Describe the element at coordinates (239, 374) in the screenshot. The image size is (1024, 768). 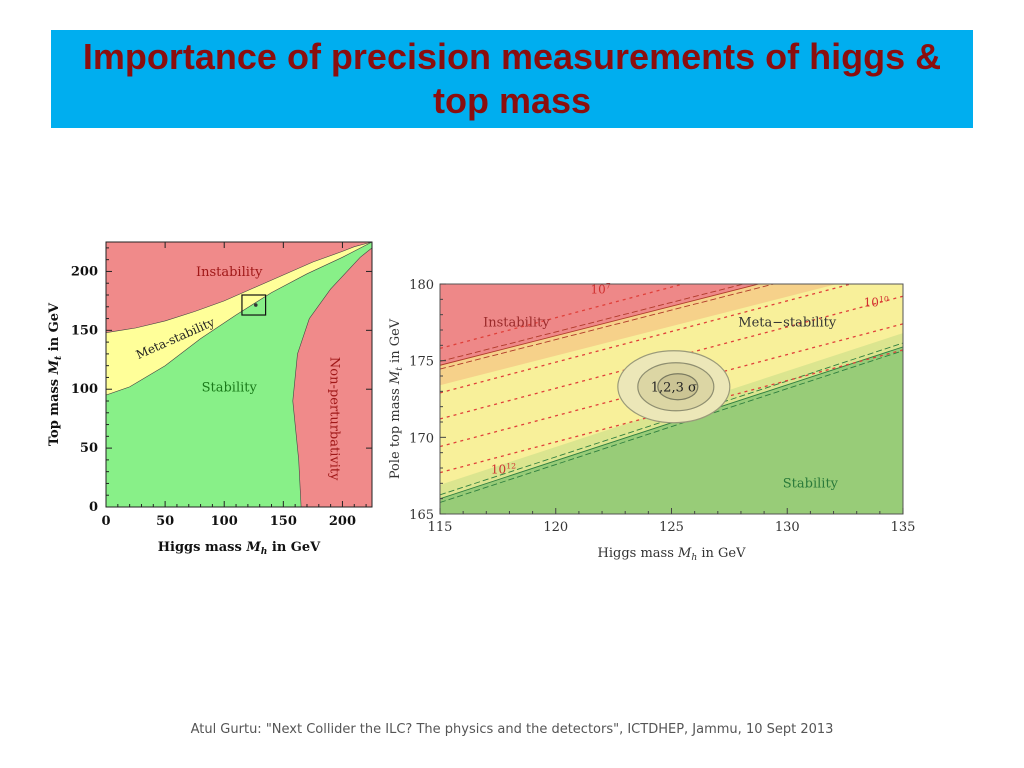
I see `plot-frame` at that location.